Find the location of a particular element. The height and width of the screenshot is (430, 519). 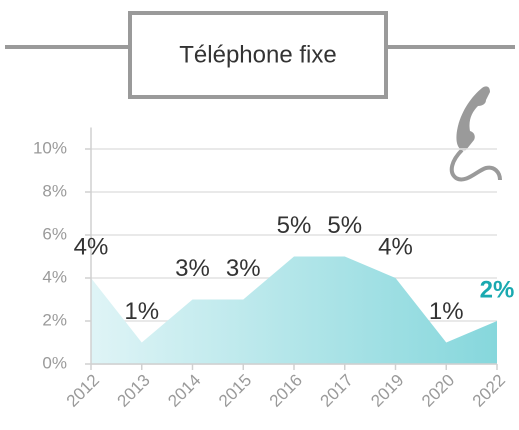

y-tick-label: 10% is located at coordinates (50, 147).